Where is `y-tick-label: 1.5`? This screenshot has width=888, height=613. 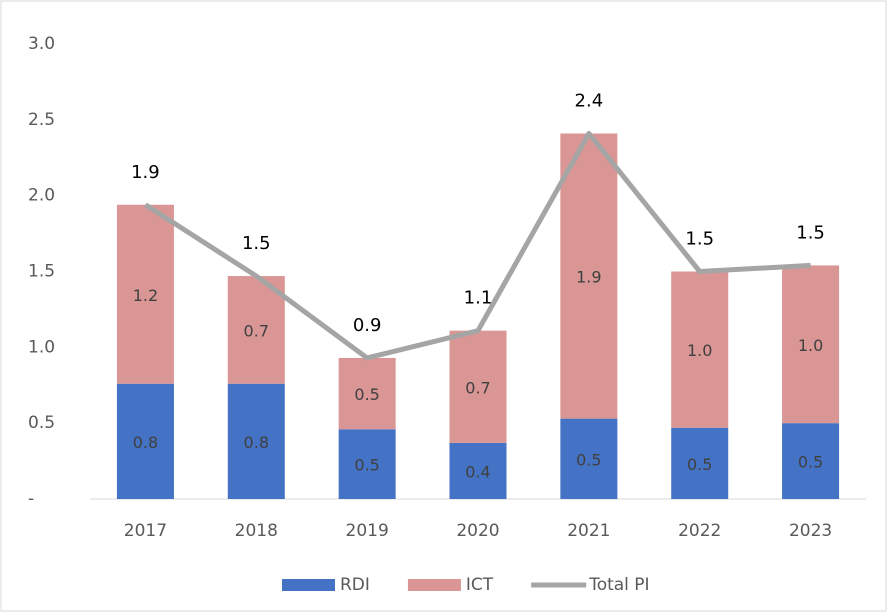
y-tick-label: 1.5 is located at coordinates (41, 272).